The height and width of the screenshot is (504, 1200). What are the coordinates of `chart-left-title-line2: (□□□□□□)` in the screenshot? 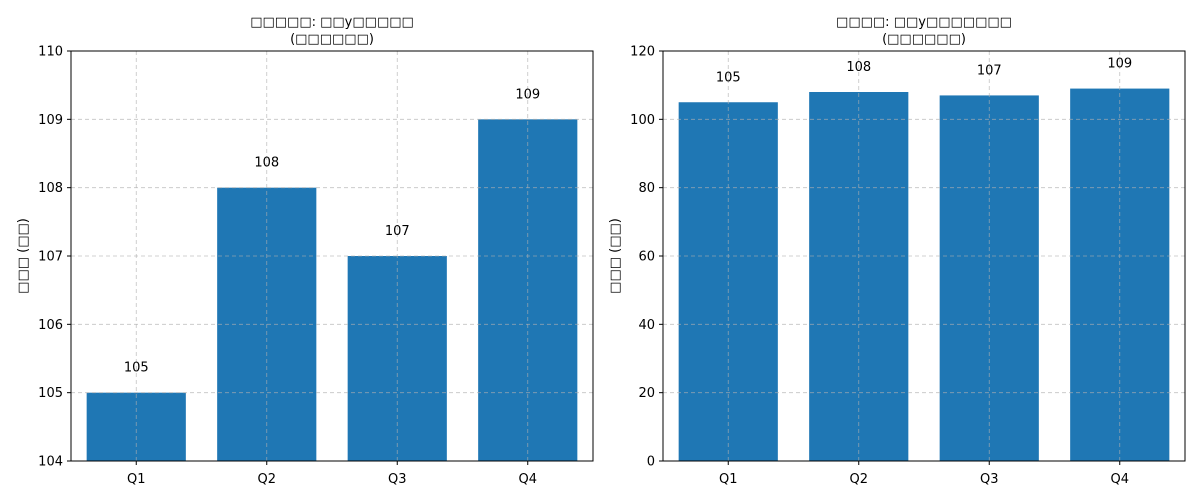 It's located at (332, 39).